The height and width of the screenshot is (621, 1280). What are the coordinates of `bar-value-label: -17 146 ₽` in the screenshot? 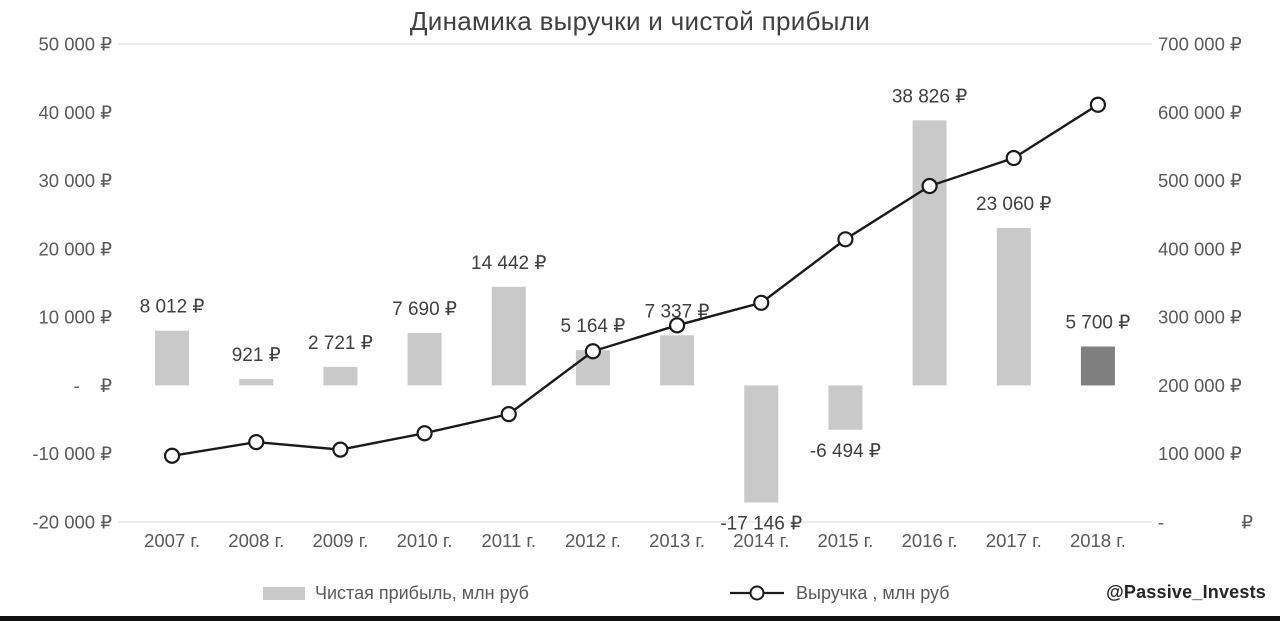 It's located at (761, 524).